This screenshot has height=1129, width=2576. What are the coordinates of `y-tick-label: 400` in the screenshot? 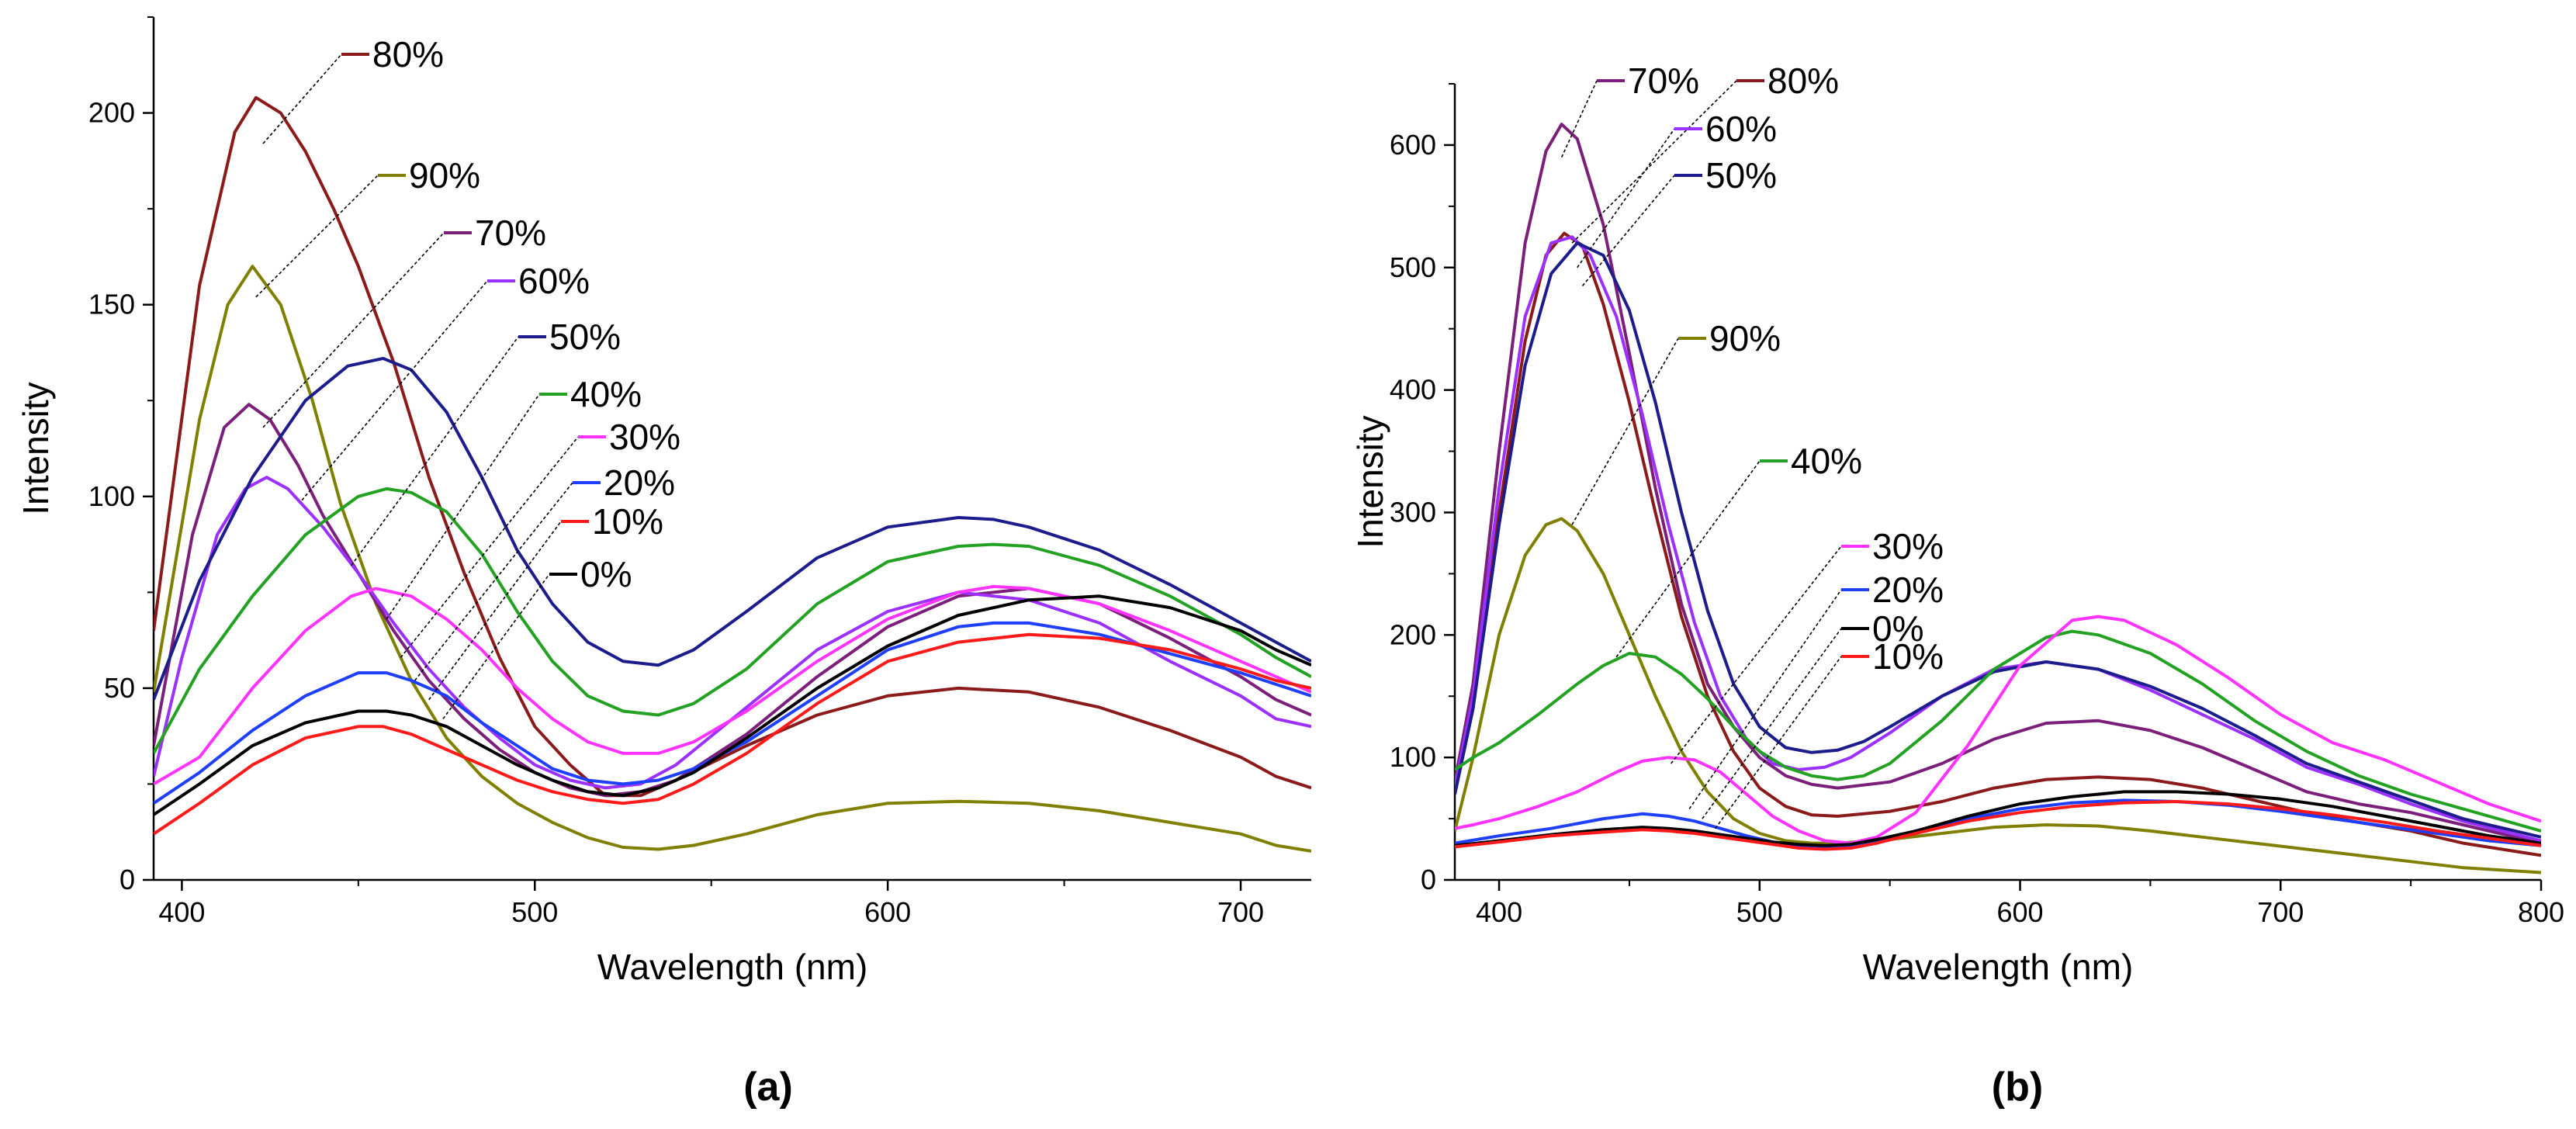 It's located at (1413, 390).